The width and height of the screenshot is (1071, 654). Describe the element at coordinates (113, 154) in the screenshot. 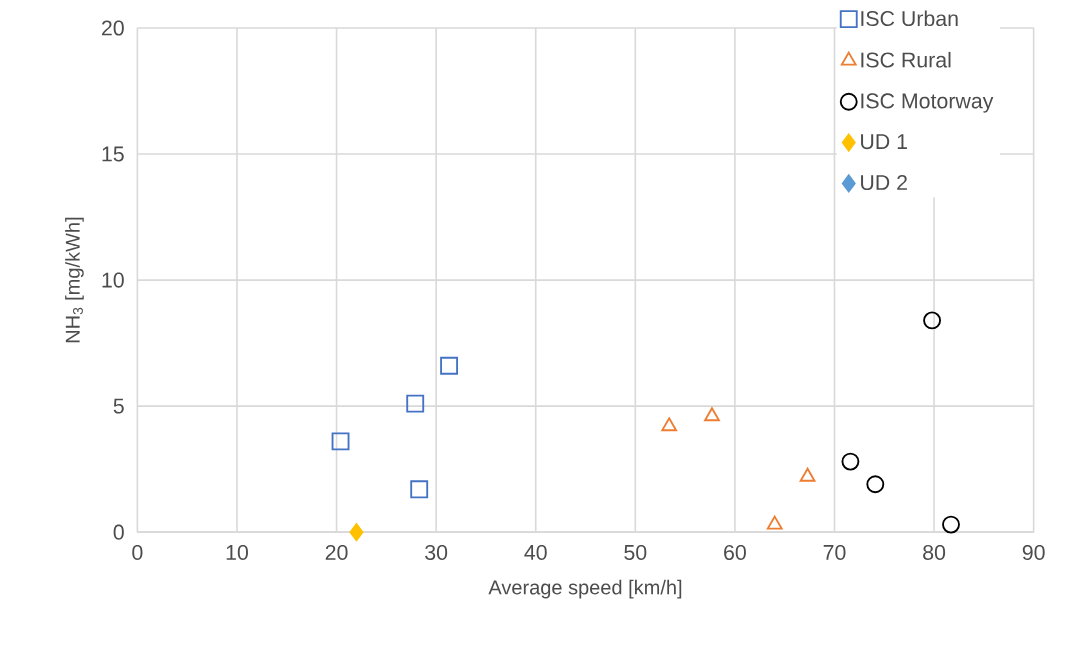

I see `y-tick-label: 15` at that location.